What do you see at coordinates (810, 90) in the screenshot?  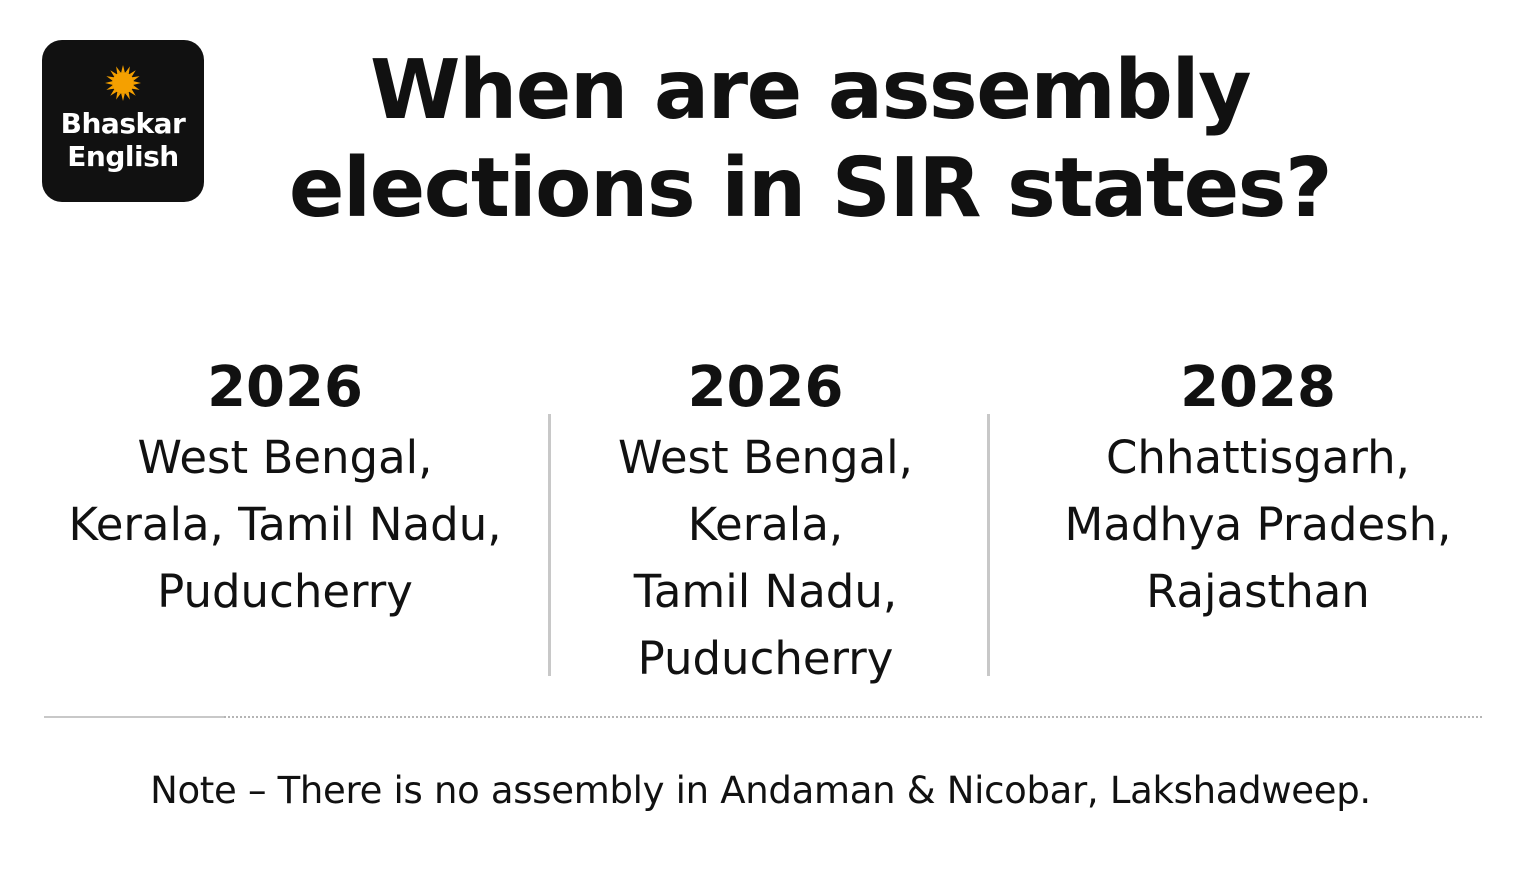 I see `title-line1: When are assembly` at bounding box center [810, 90].